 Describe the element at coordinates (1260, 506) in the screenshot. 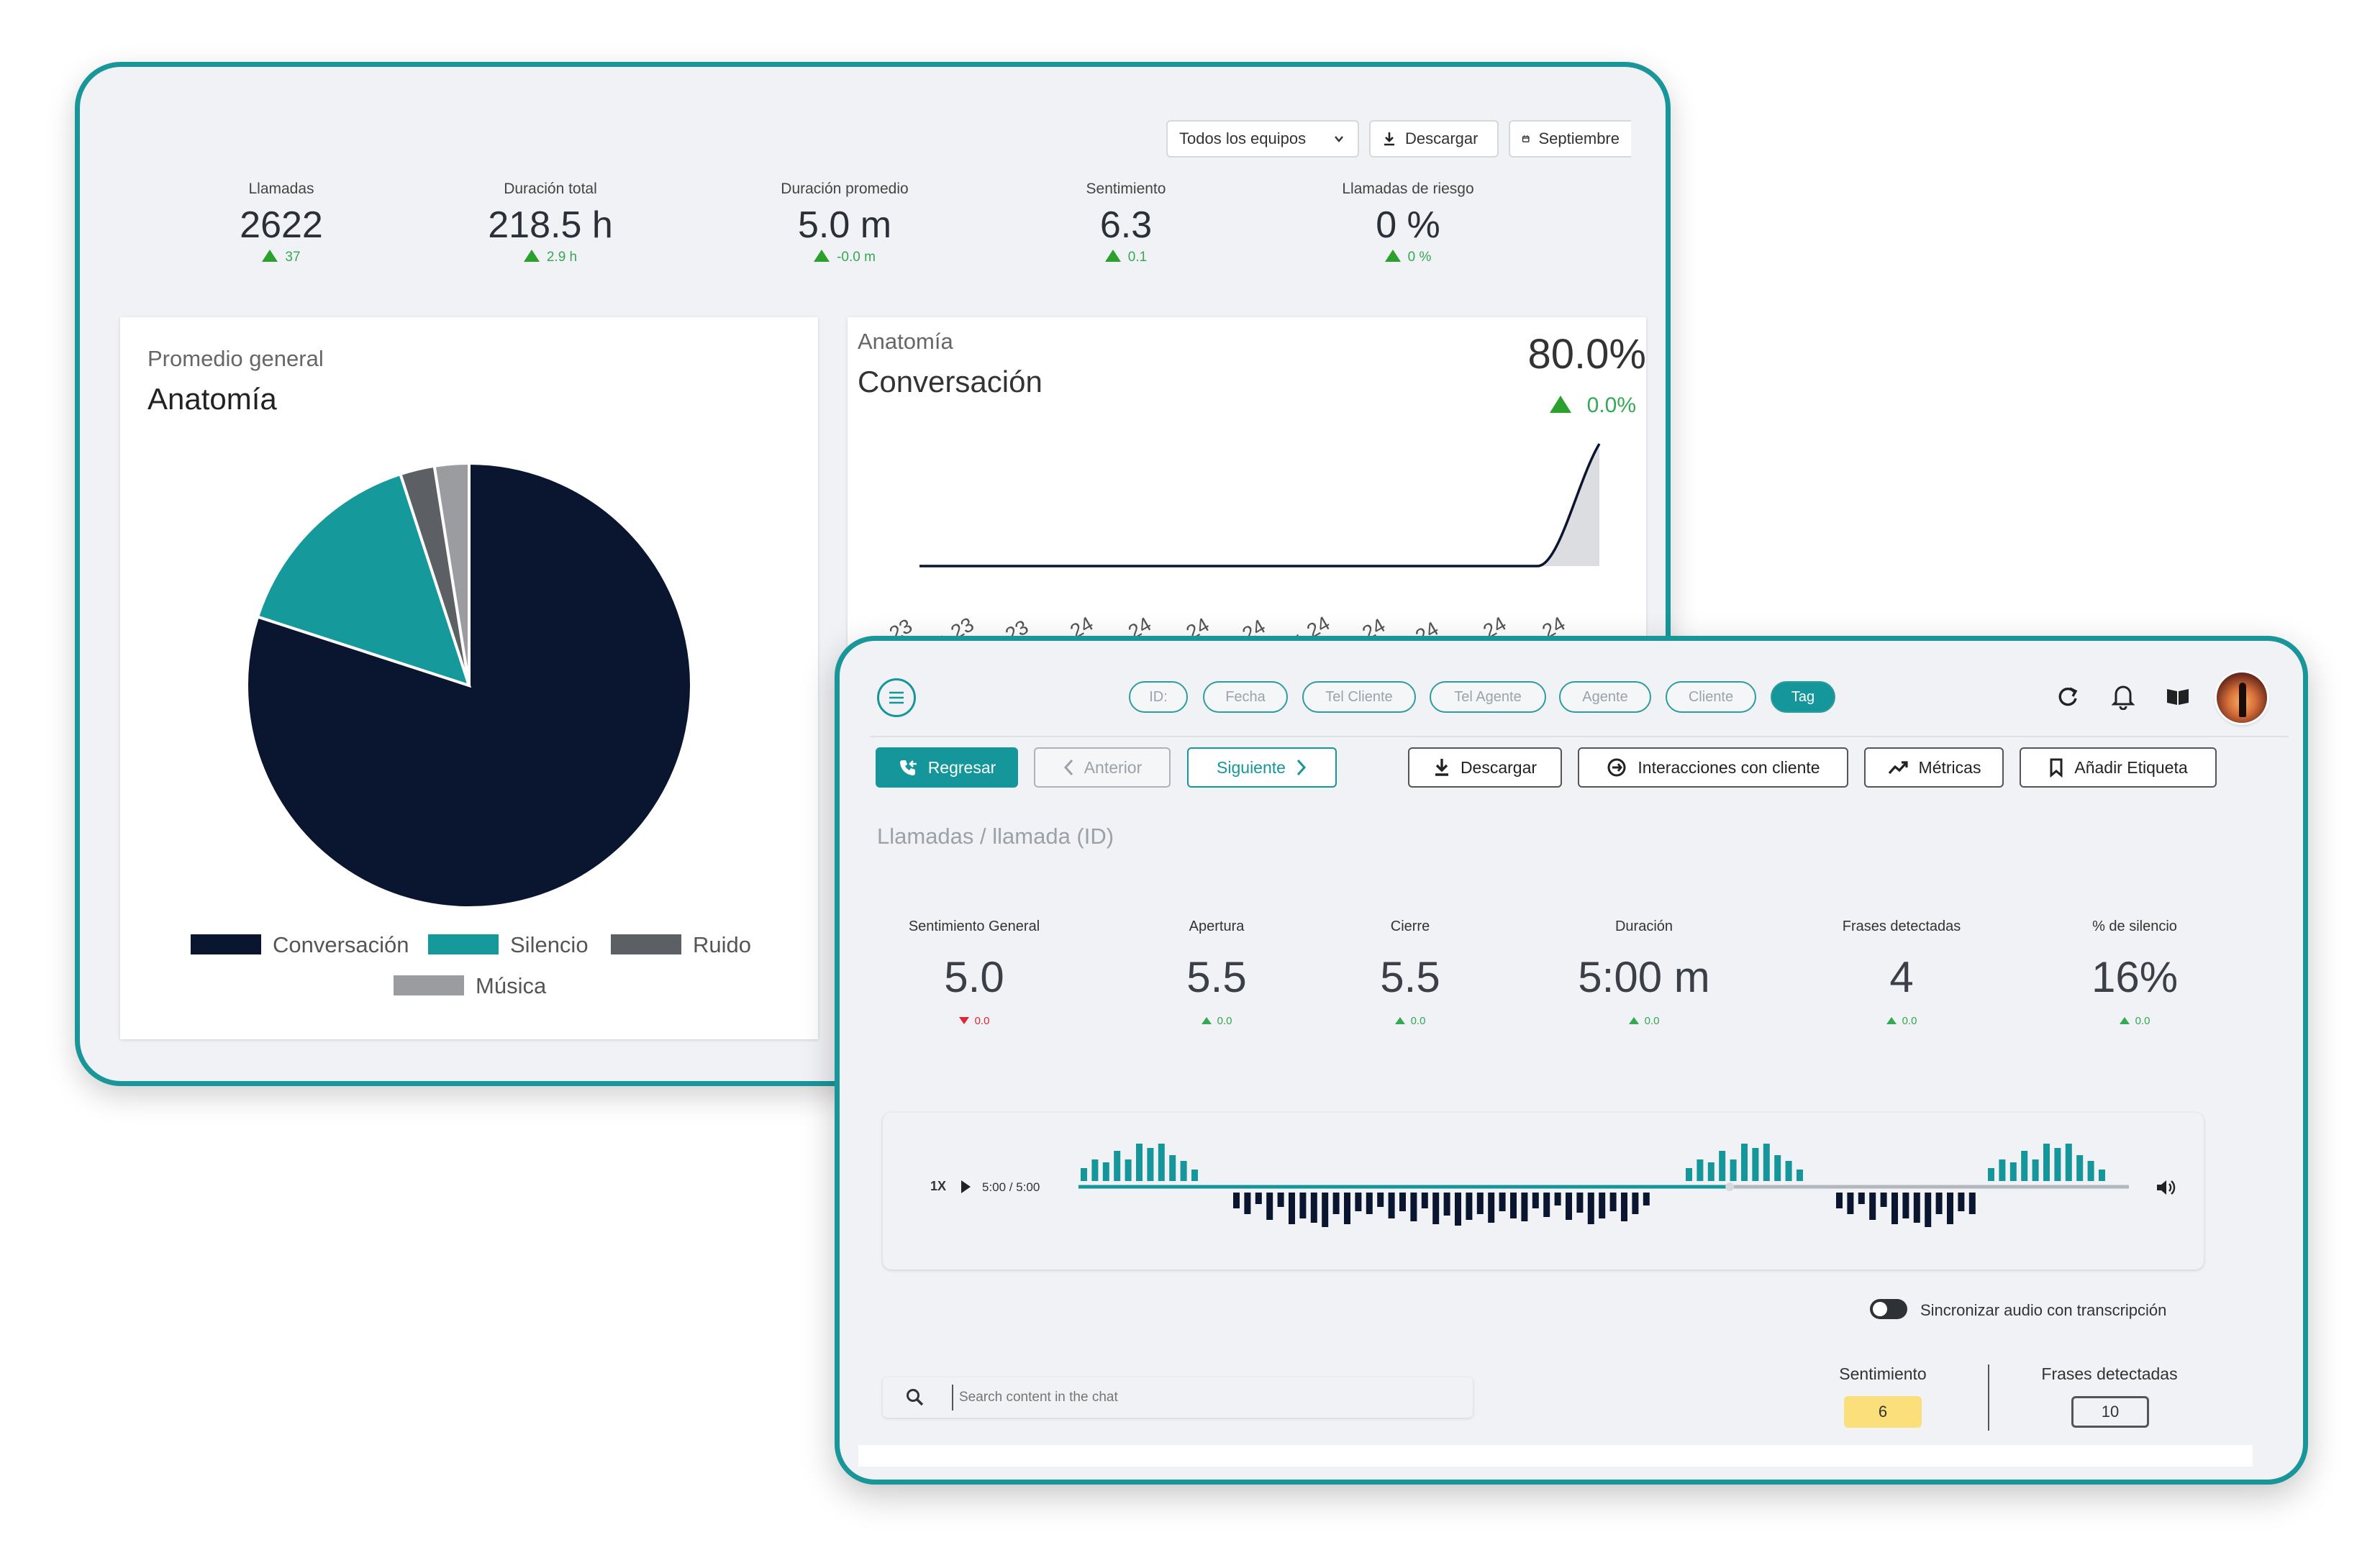

I see `series-line` at that location.